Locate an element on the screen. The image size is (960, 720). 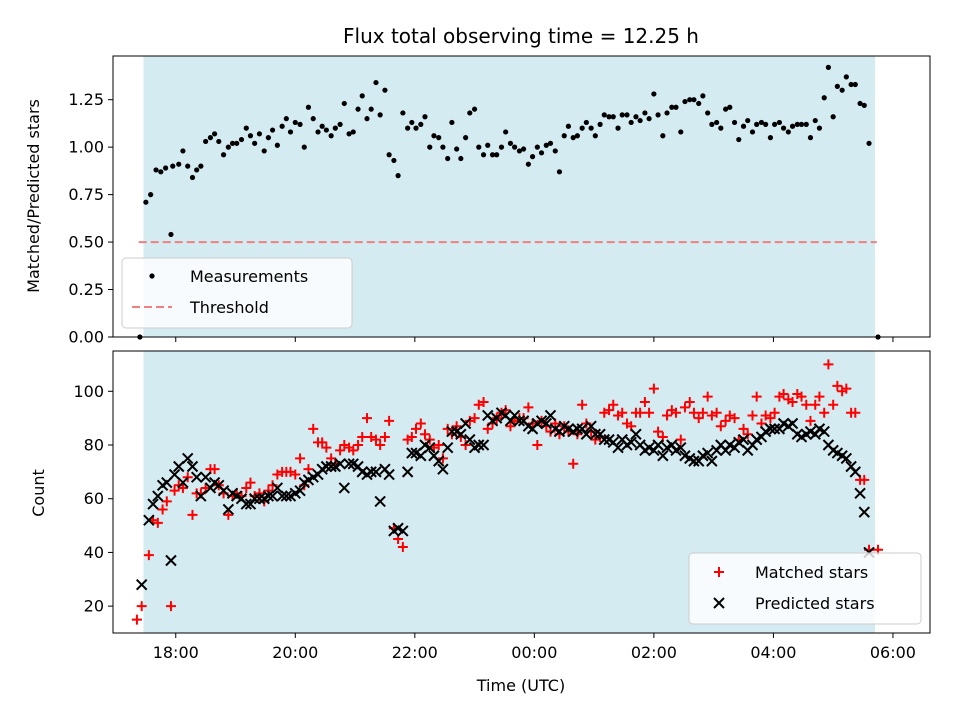
x-tick-label: 04:00 is located at coordinates (773, 652).